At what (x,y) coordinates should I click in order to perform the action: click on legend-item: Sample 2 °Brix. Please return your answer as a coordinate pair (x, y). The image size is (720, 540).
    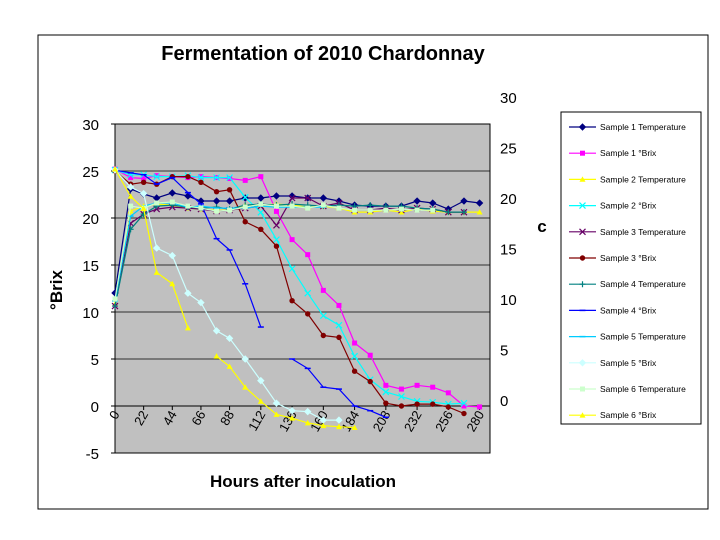
    Looking at the image, I should click on (613, 206).